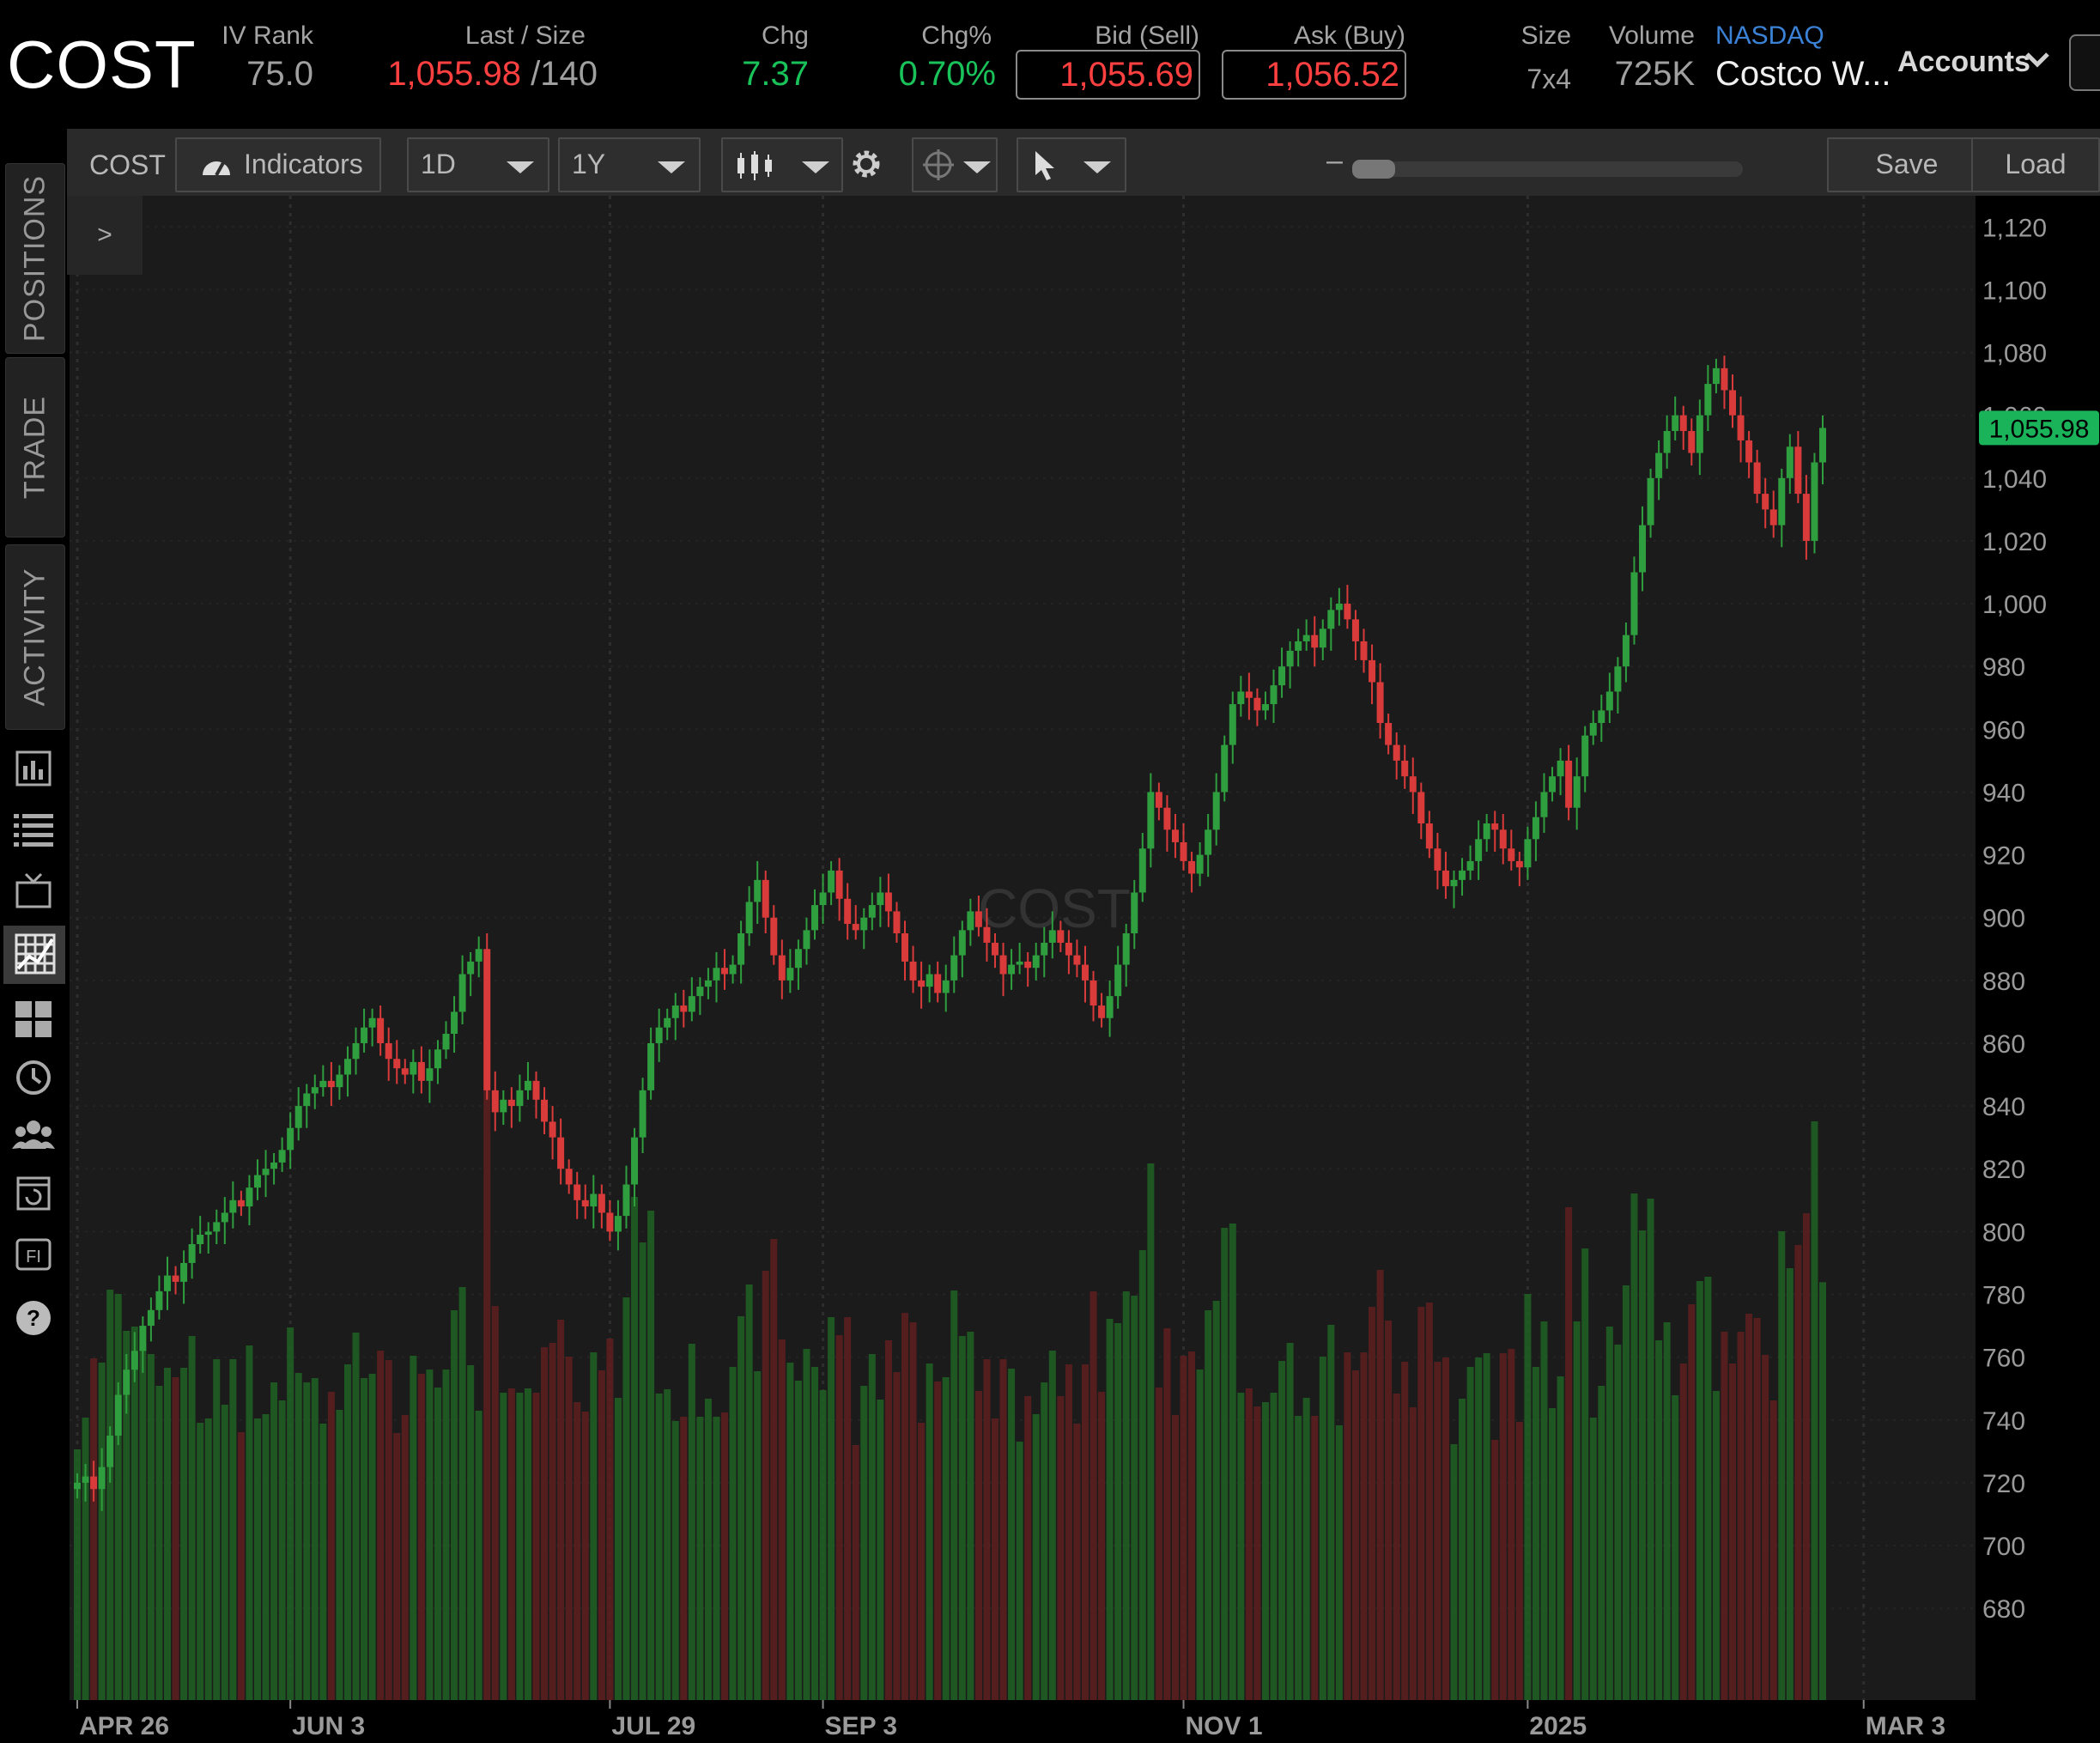 The width and height of the screenshot is (2100, 1743). Describe the element at coordinates (2084, 63) in the screenshot. I see `collapse-panel-button` at that location.